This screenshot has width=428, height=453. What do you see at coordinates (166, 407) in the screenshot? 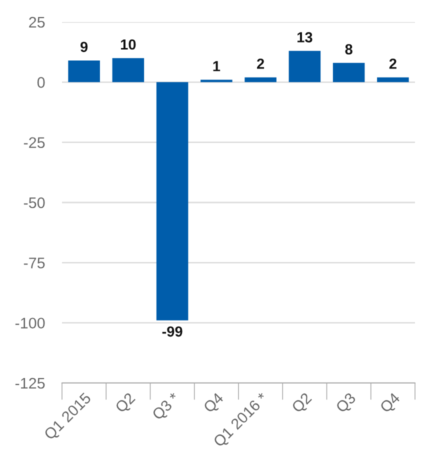
I see `x-tick-label: Q3 *` at bounding box center [166, 407].